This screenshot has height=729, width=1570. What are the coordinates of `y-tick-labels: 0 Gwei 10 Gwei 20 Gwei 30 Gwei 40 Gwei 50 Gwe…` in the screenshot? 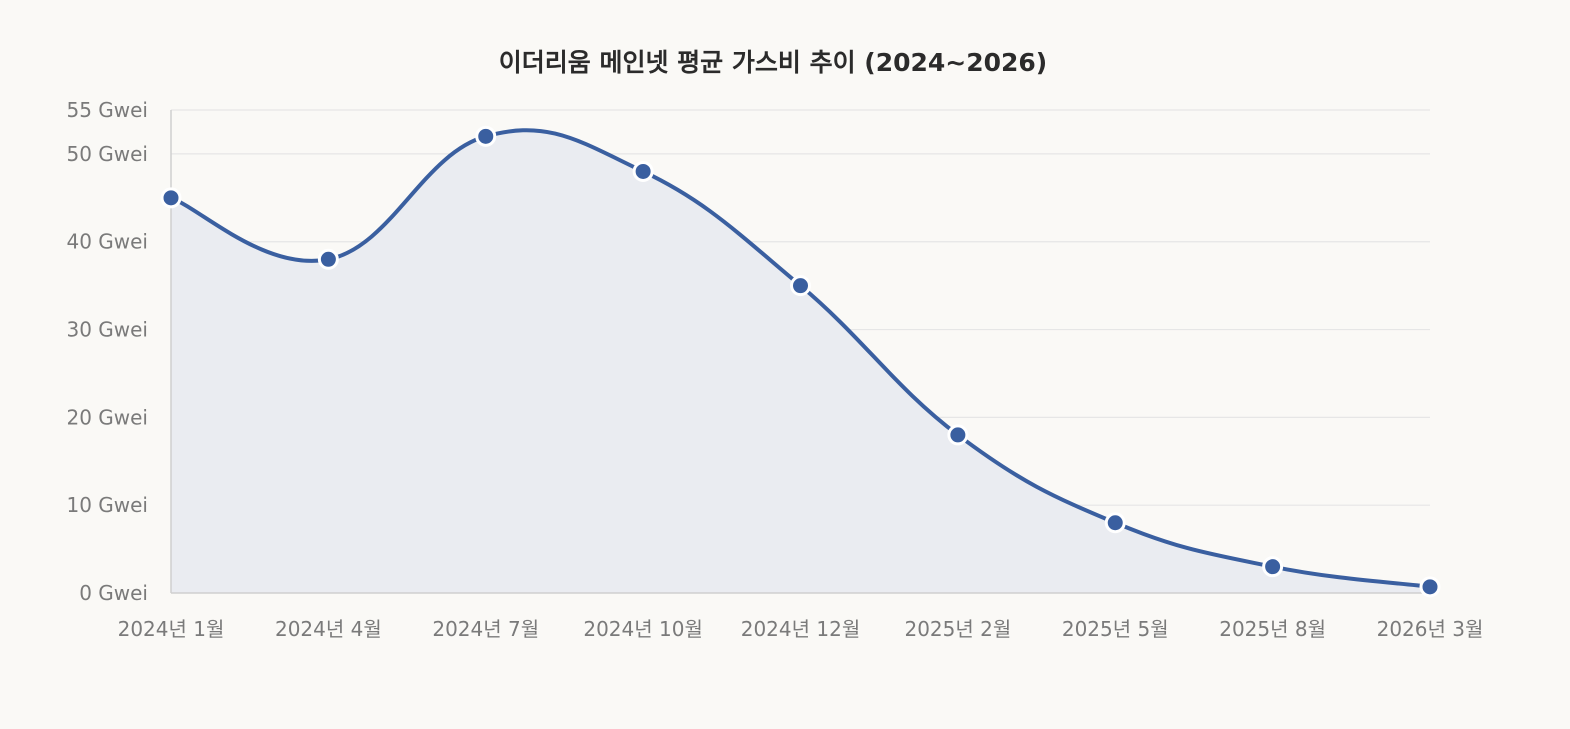 It's located at (107, 351).